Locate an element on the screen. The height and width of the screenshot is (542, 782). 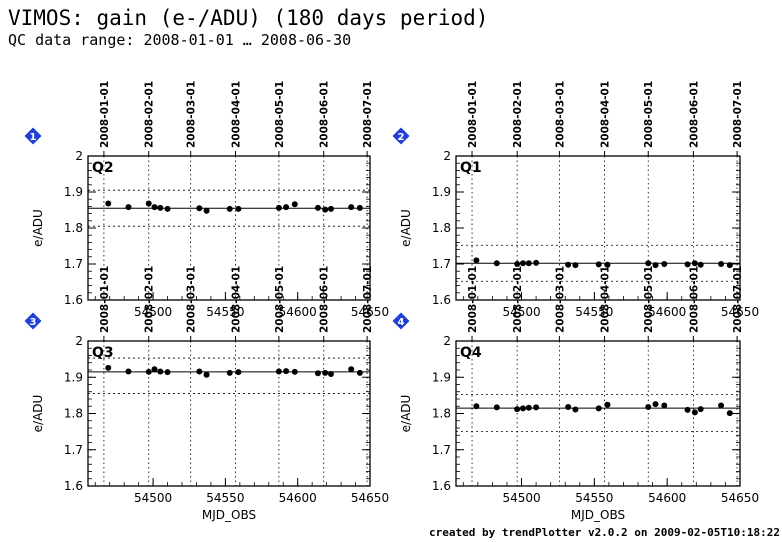
panel-label: Q3 is located at coordinates (103, 353).